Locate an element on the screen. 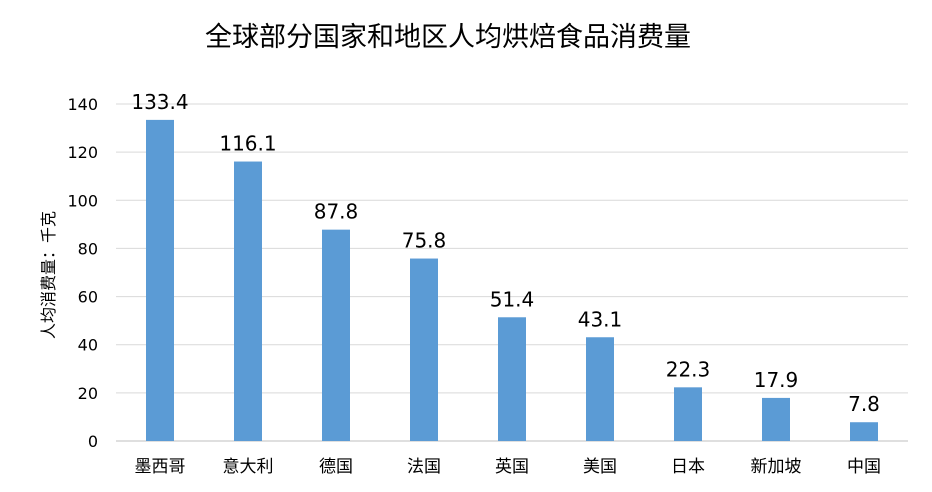 The image size is (932, 492). y-tick-label: 40 is located at coordinates (88, 345).